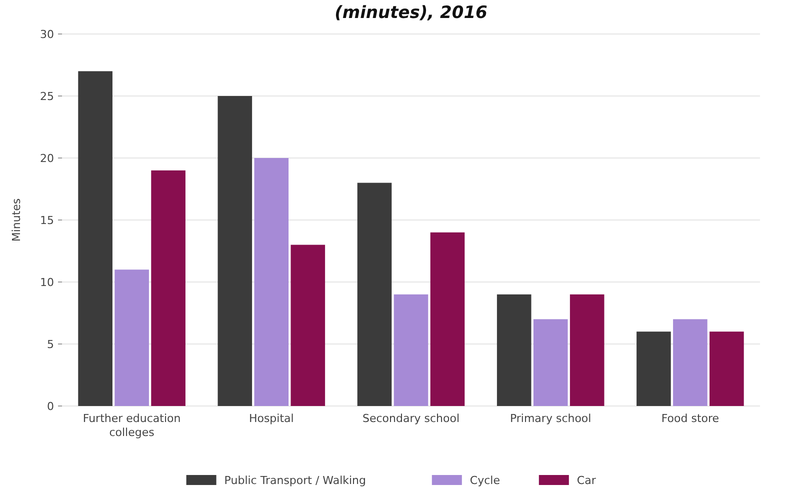 This screenshot has width=785, height=498. What do you see at coordinates (50, 344) in the screenshot?
I see `y-tick-label: 5` at bounding box center [50, 344].